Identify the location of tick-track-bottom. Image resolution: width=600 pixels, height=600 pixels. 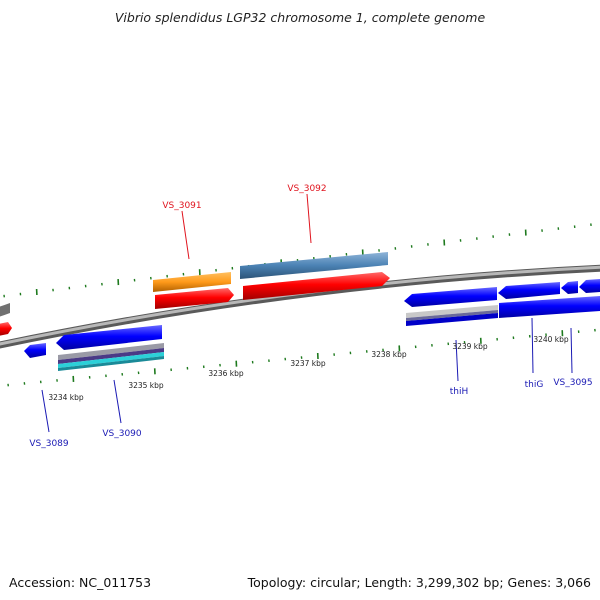
(301, 357).